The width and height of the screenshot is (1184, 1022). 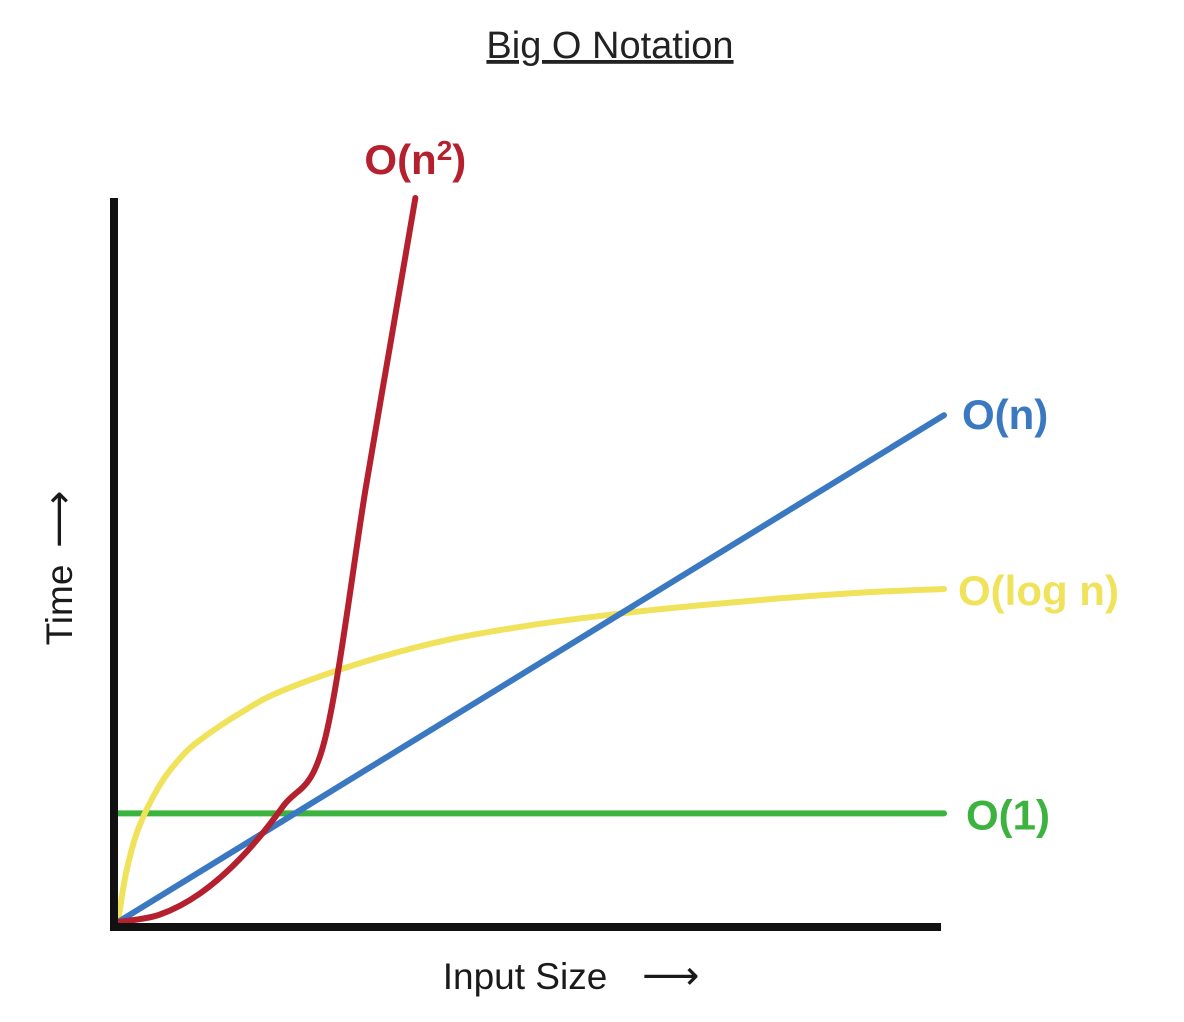 I want to click on x-axis-arrow-icon: ⟶, so click(x=670, y=976).